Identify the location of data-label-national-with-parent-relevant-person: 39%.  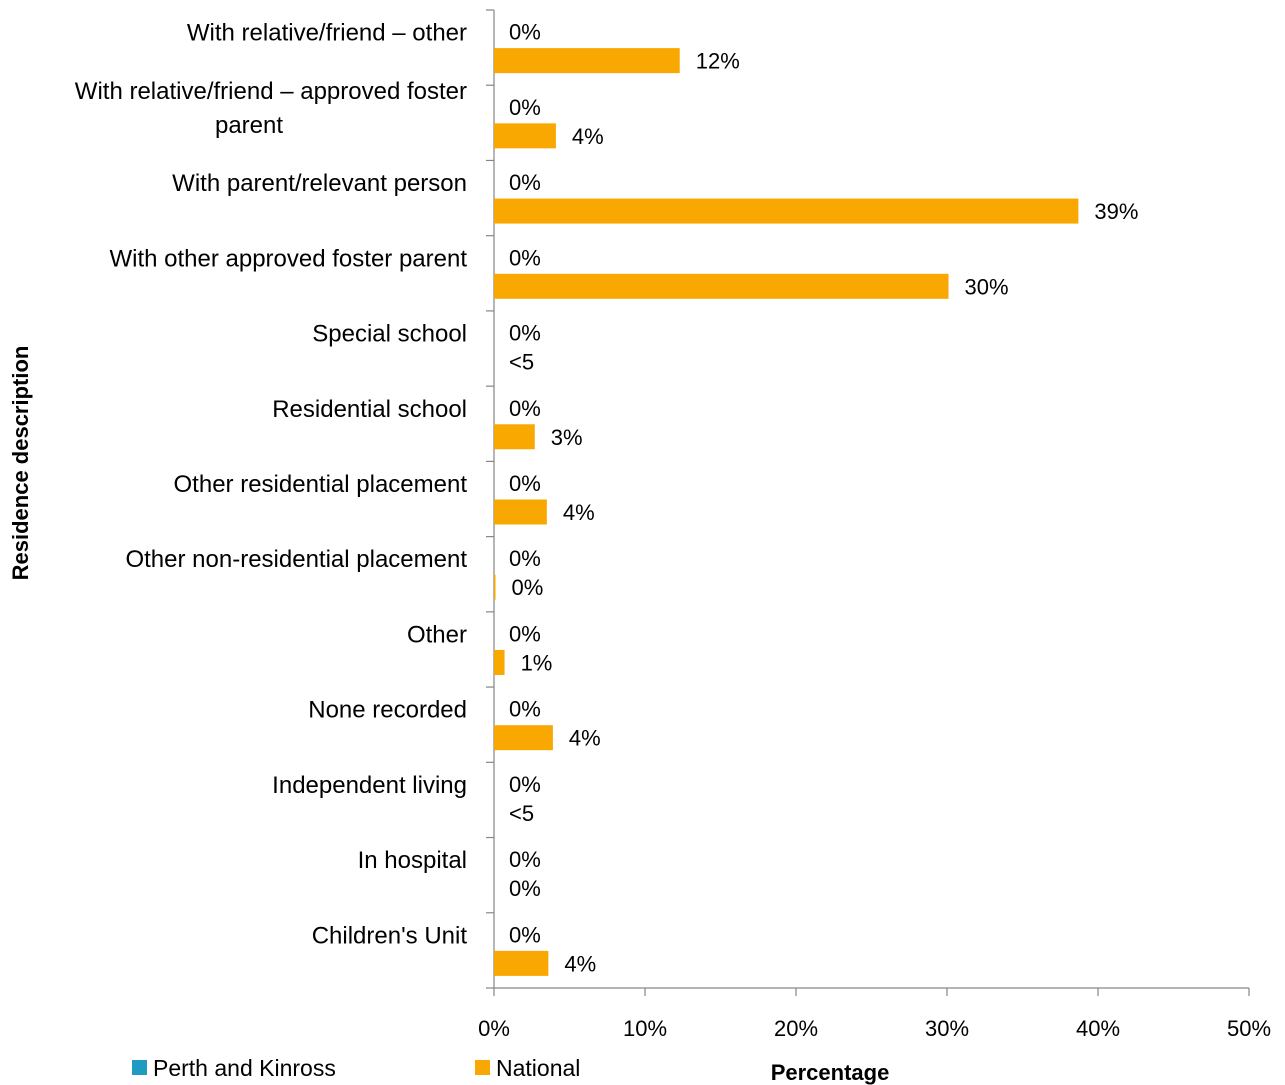
(1116, 211).